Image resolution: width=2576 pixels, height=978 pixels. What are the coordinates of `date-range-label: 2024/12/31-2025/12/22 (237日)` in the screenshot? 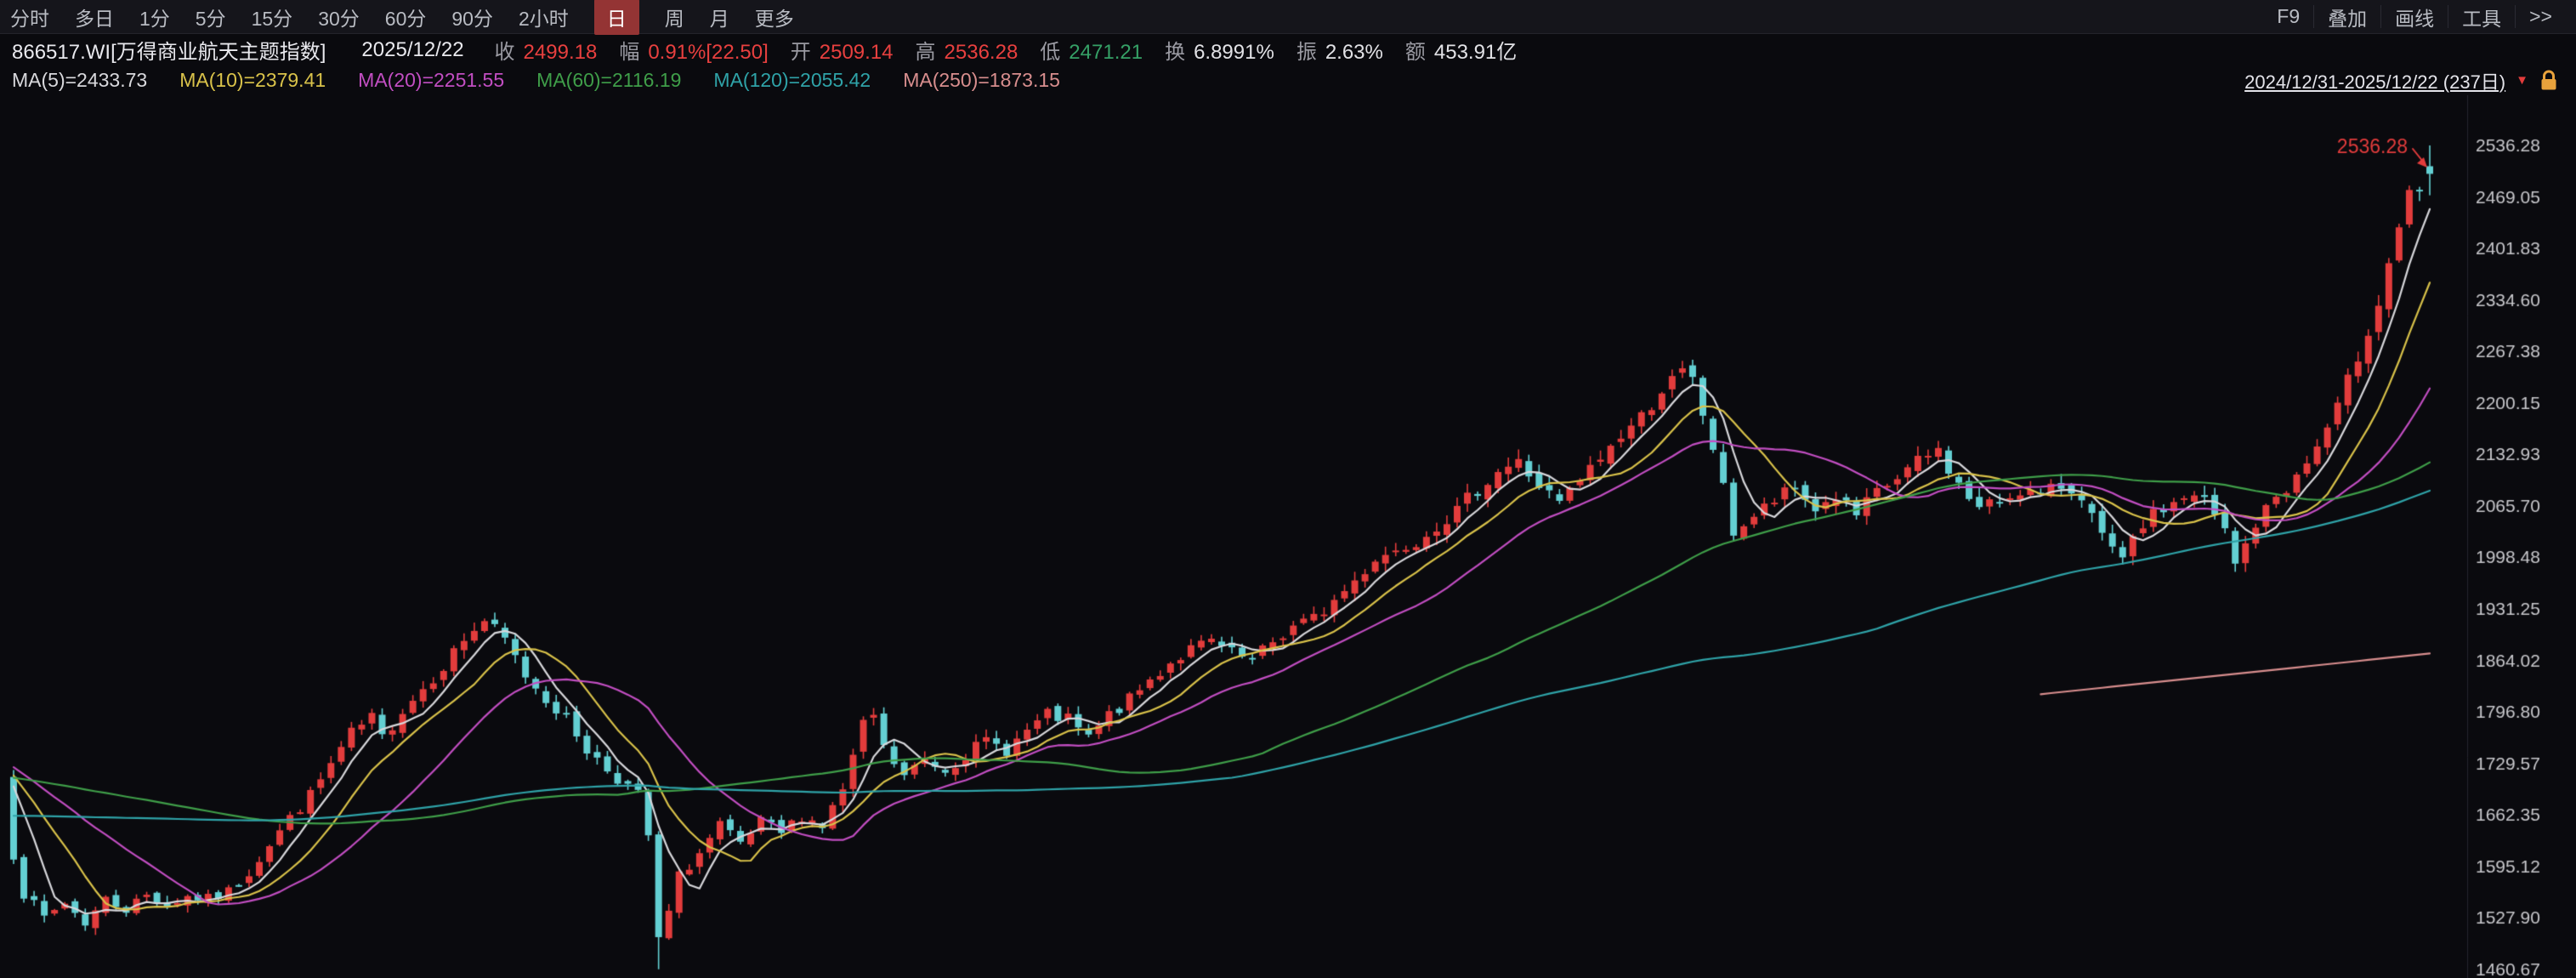 It's located at (2375, 82).